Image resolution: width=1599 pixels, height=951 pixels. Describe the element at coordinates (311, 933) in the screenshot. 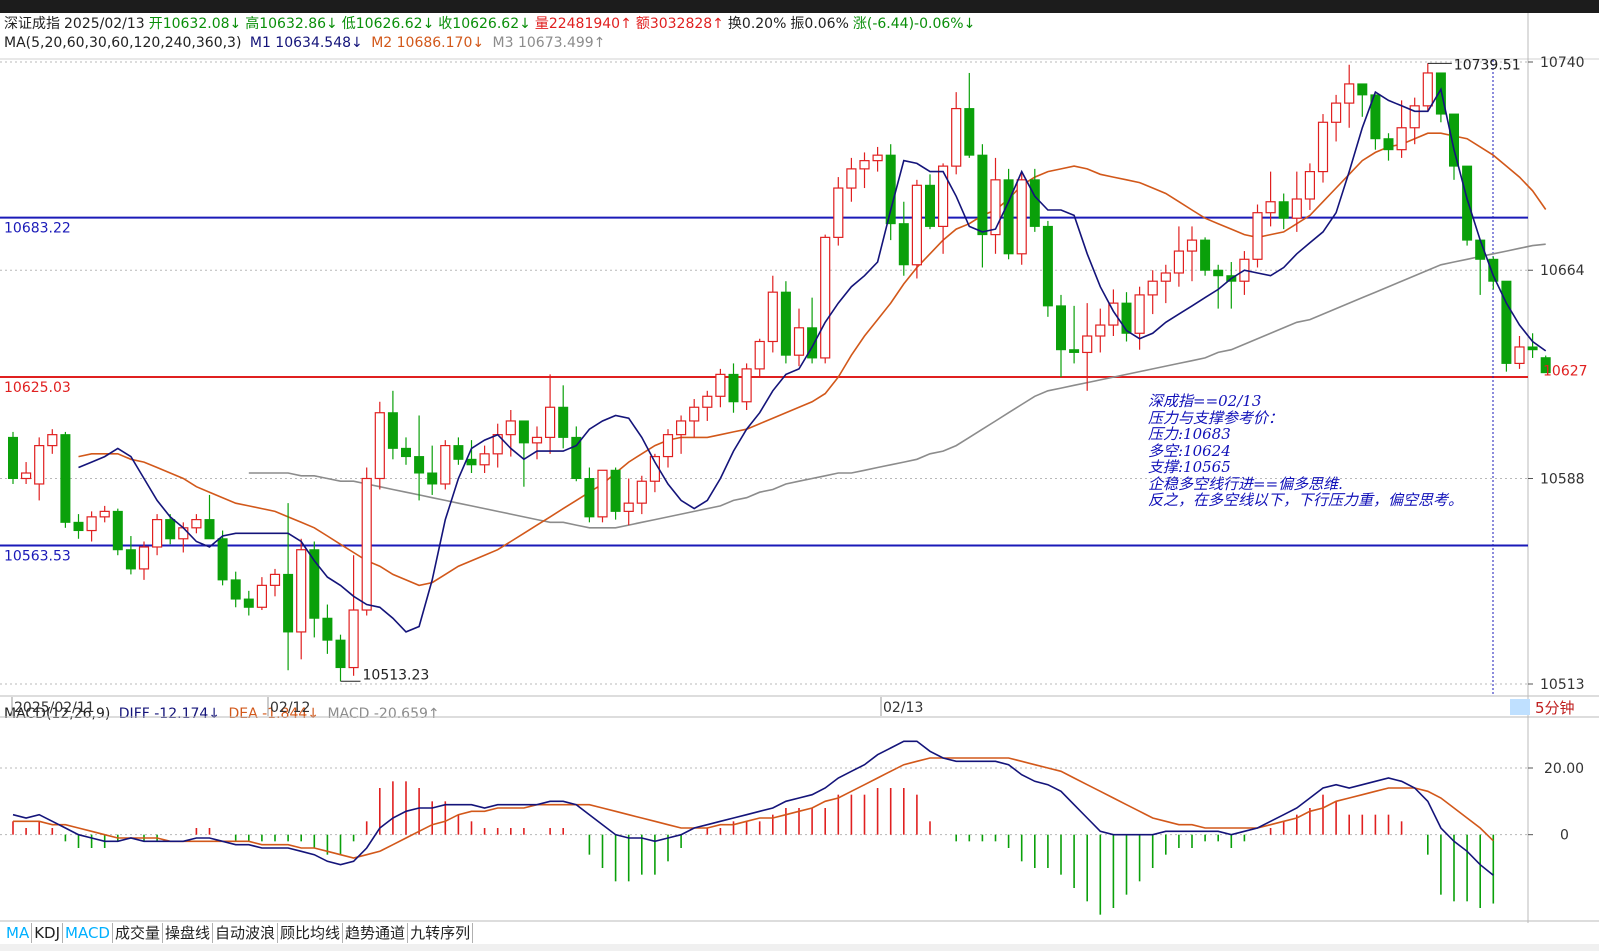

I see `indicator-tab: 顾比均线` at that location.